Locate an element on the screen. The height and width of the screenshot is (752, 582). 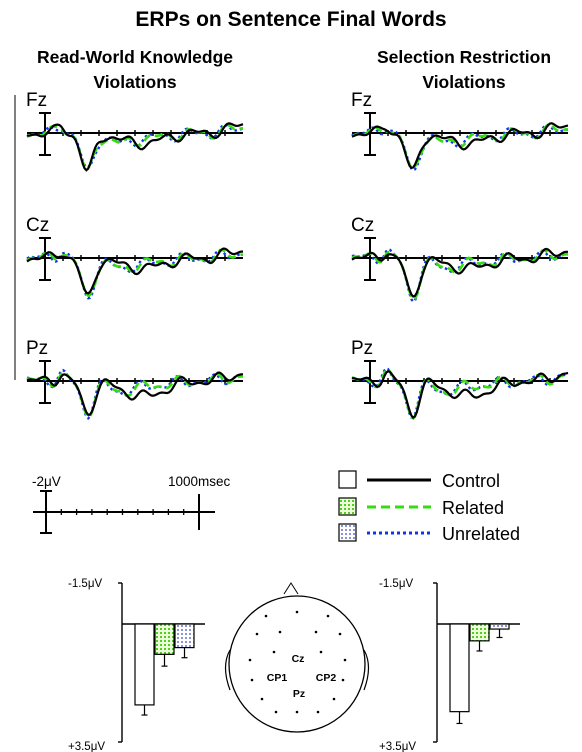
unrelated-swatch is located at coordinates (347, 532).